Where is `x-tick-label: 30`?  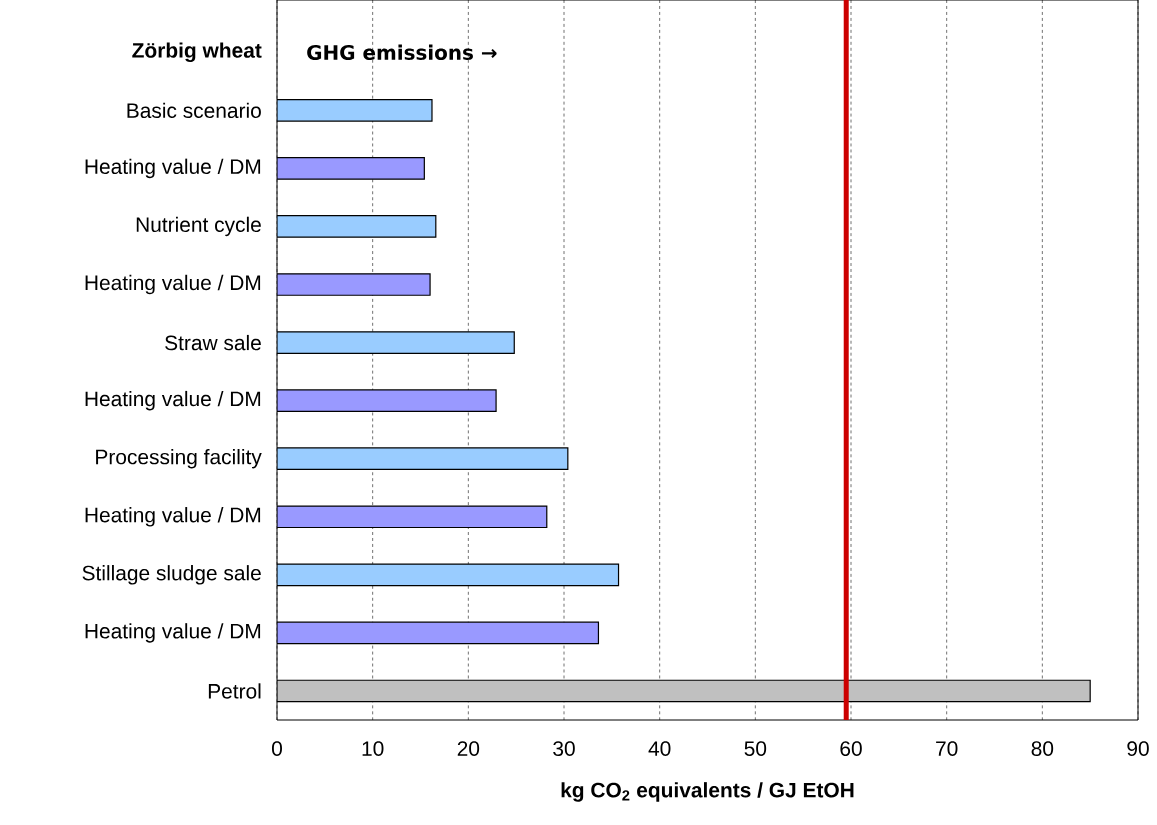
x-tick-label: 30 is located at coordinates (564, 748).